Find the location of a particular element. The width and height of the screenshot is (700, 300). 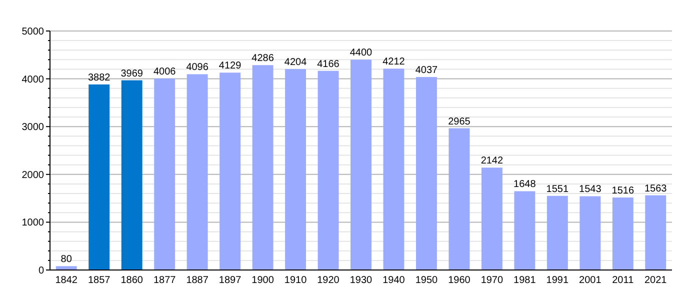

x-tick-label: 1877 is located at coordinates (164, 280).